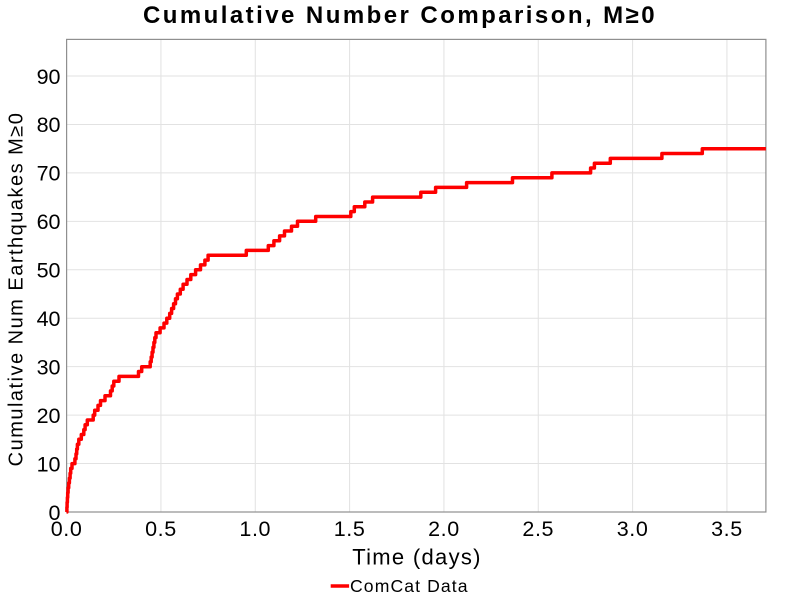 The width and height of the screenshot is (800, 600). Describe the element at coordinates (49, 464) in the screenshot. I see `svg-text: 10` at that location.